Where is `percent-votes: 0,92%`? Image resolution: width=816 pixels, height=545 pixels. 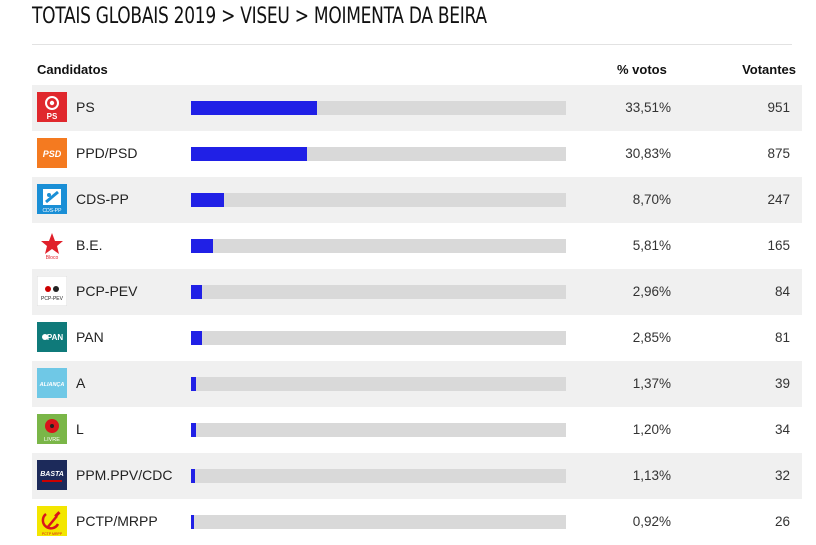 percent-votes: 0,92% is located at coordinates (651, 521).